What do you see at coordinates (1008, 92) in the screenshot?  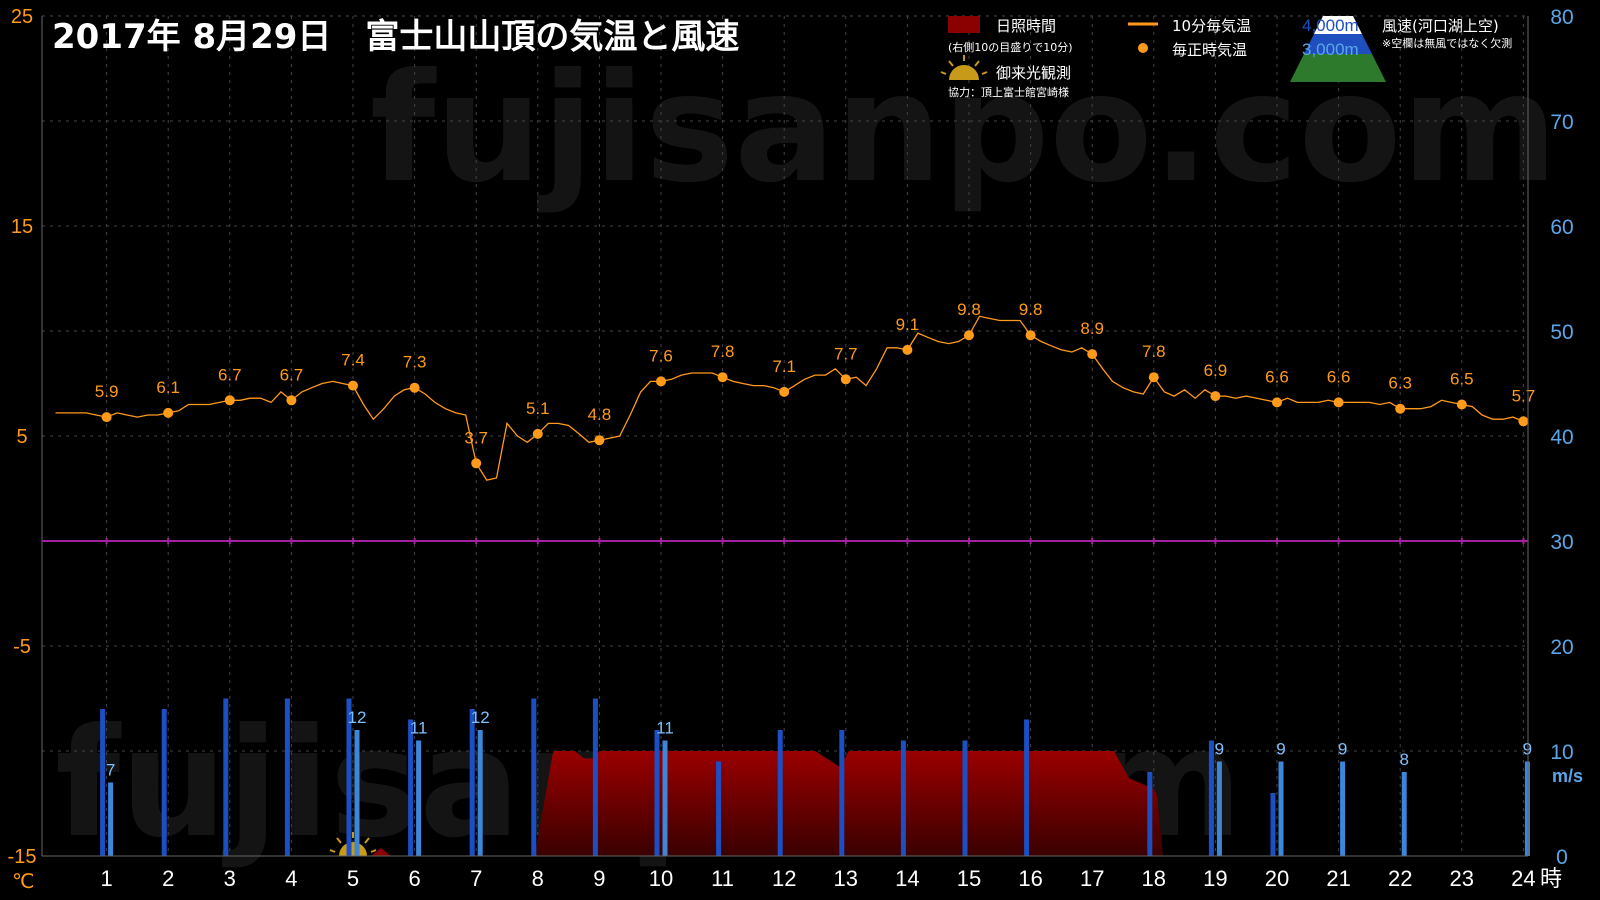 I see `legend-credit: 協力：頂上富士館宮崎様` at bounding box center [1008, 92].